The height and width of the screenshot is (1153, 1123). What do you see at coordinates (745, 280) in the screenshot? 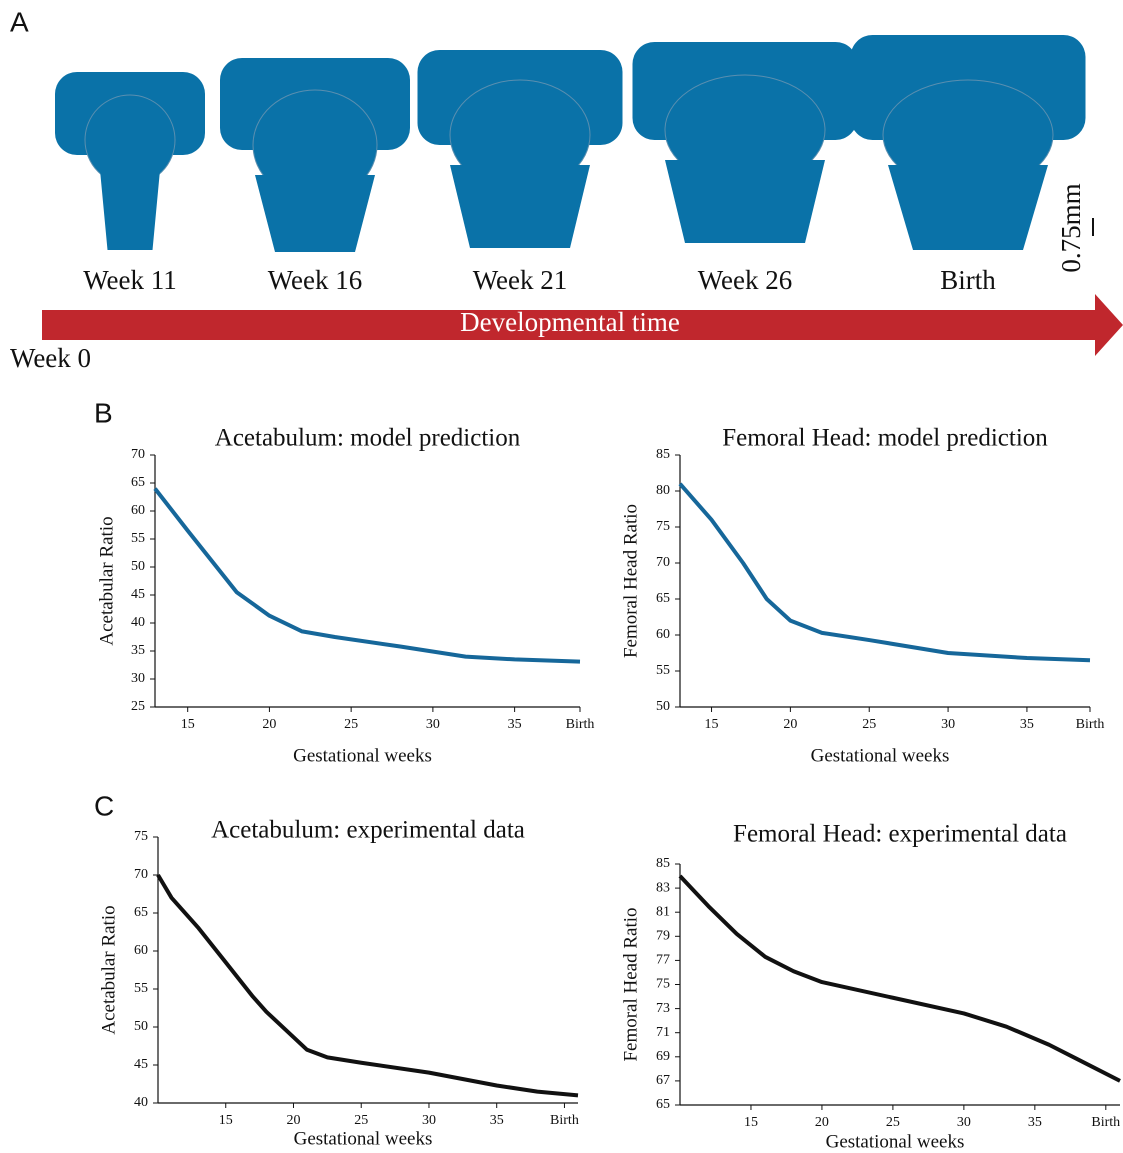
I see `stage-label: Week 26` at bounding box center [745, 280].